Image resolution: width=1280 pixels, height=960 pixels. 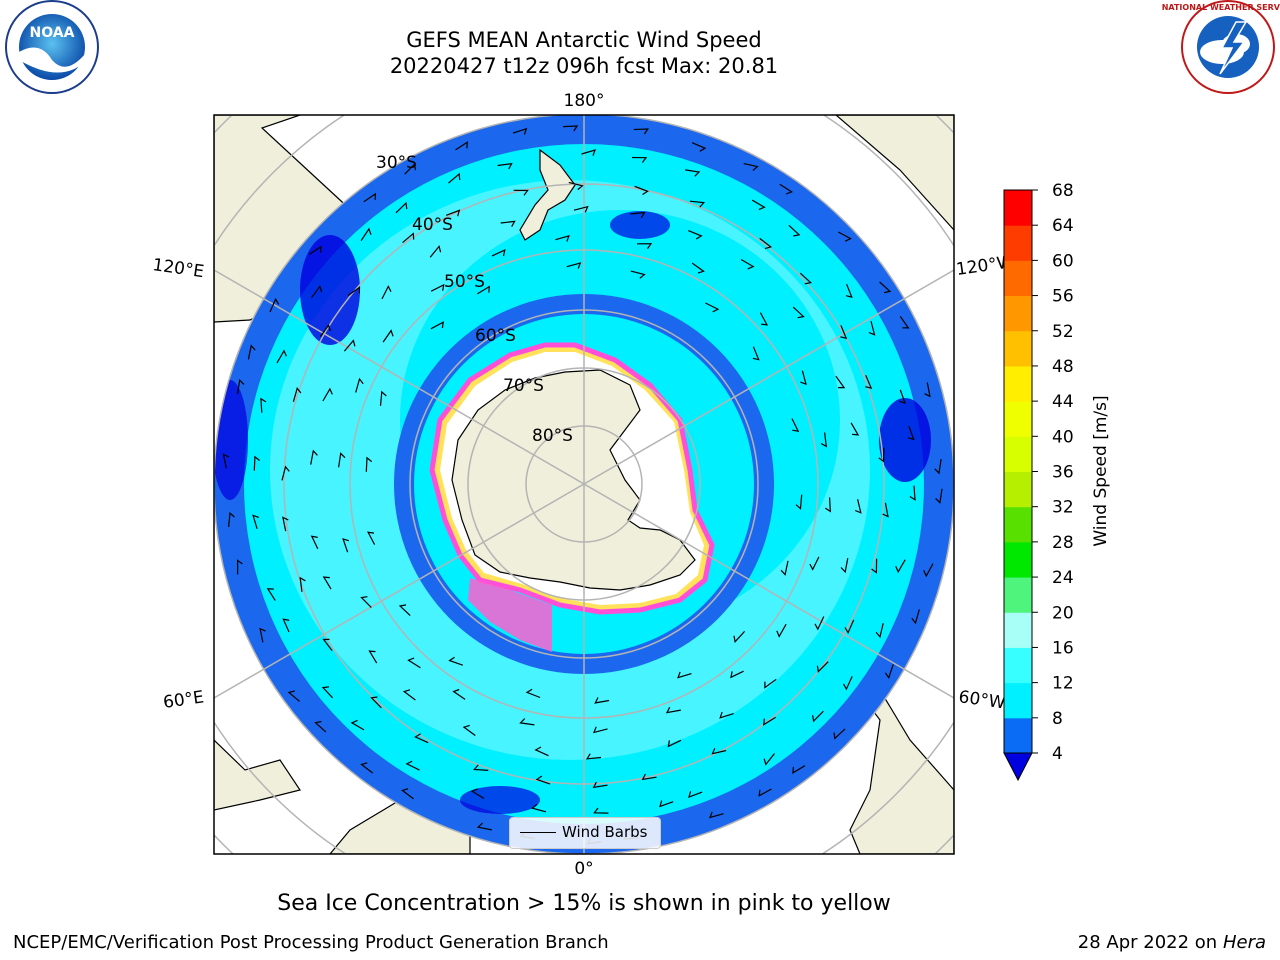 I want to click on colorbar-tick-label: 40, so click(x=1063, y=437).